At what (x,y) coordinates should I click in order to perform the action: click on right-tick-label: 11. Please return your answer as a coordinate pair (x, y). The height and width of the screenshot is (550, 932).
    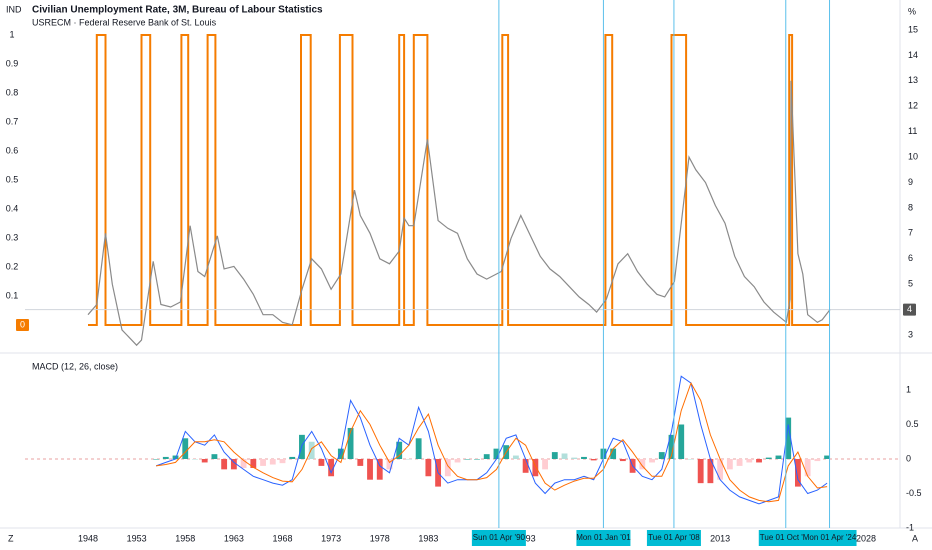
    Looking at the image, I should click on (912, 131).